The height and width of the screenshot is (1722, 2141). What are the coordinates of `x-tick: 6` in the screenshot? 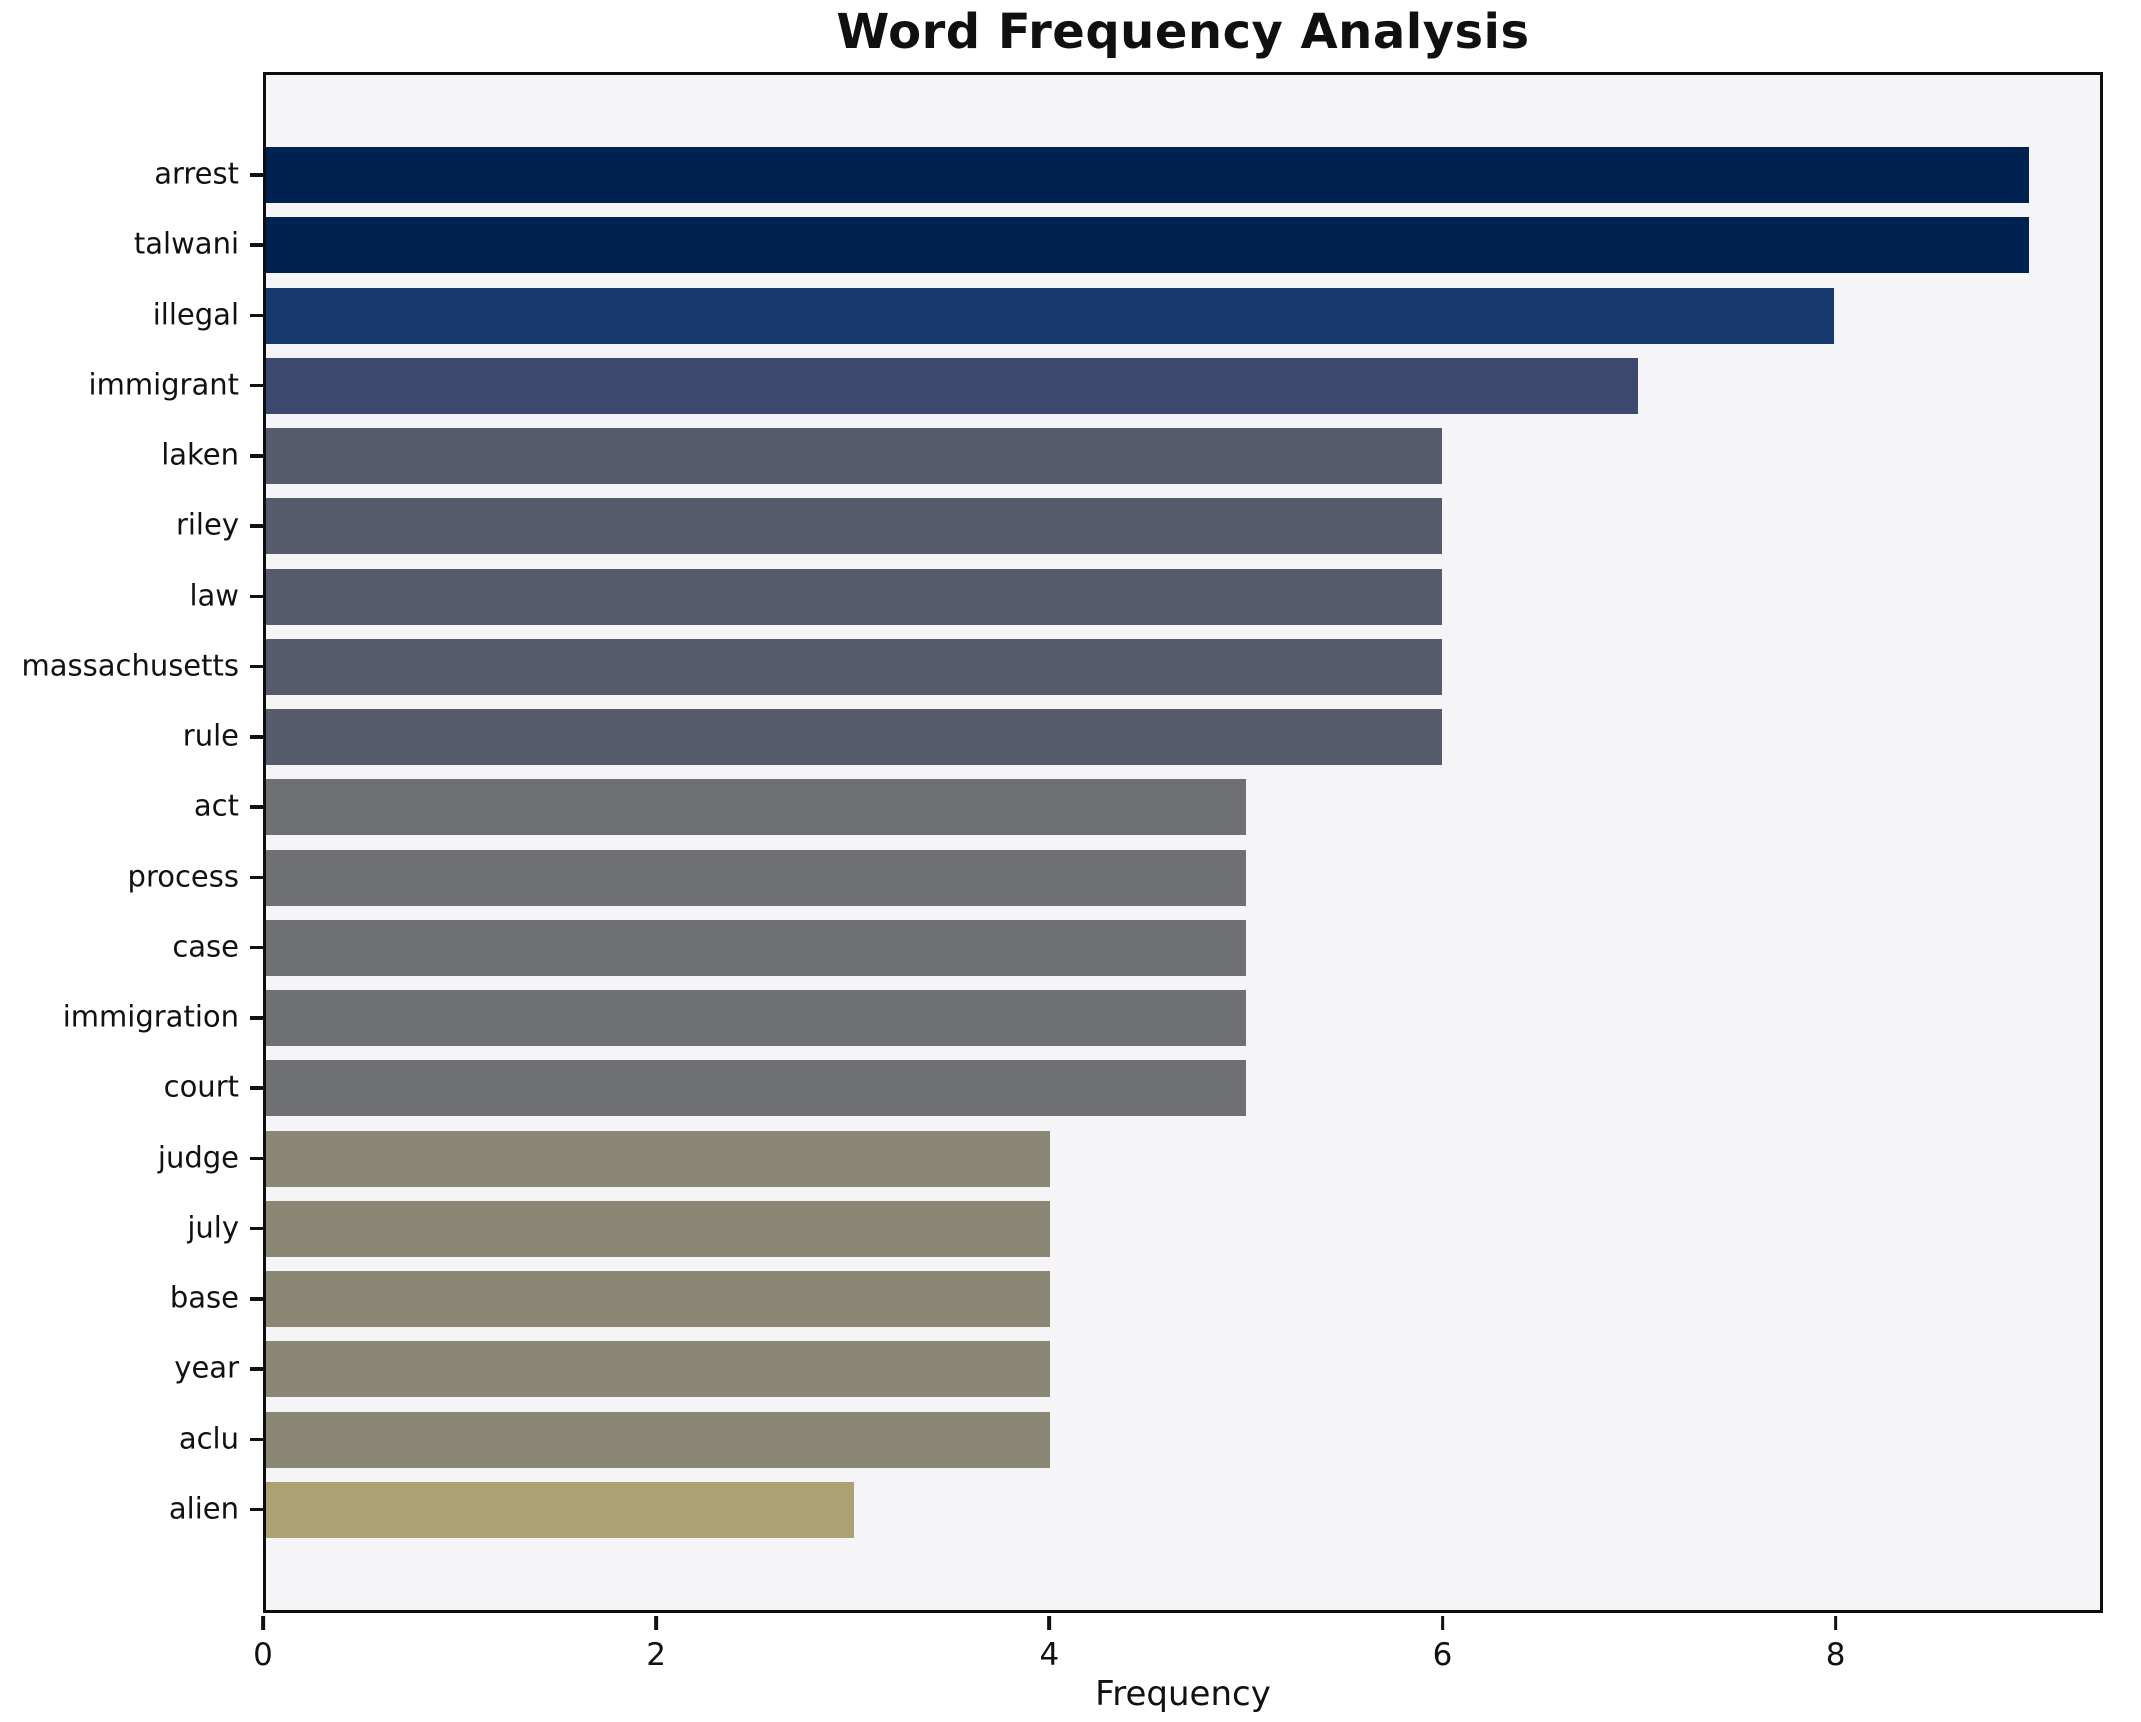 It's located at (1442, 1644).